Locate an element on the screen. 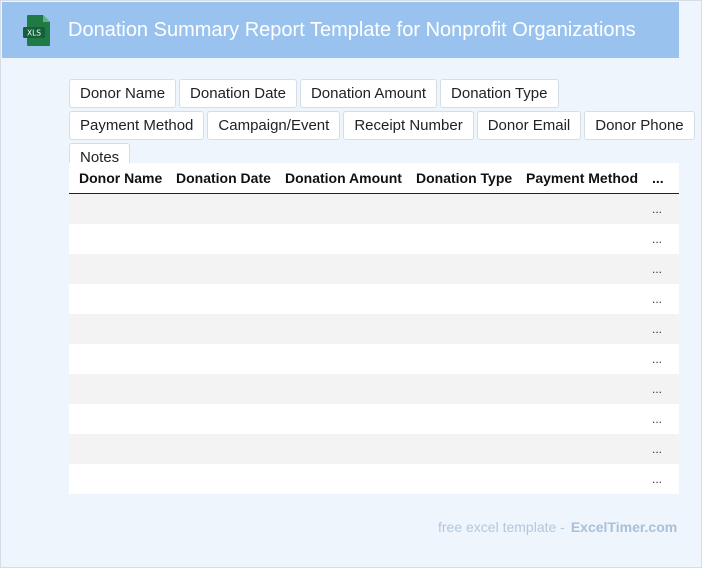  field-chip-receipt-number: Receipt Number is located at coordinates (408, 125).